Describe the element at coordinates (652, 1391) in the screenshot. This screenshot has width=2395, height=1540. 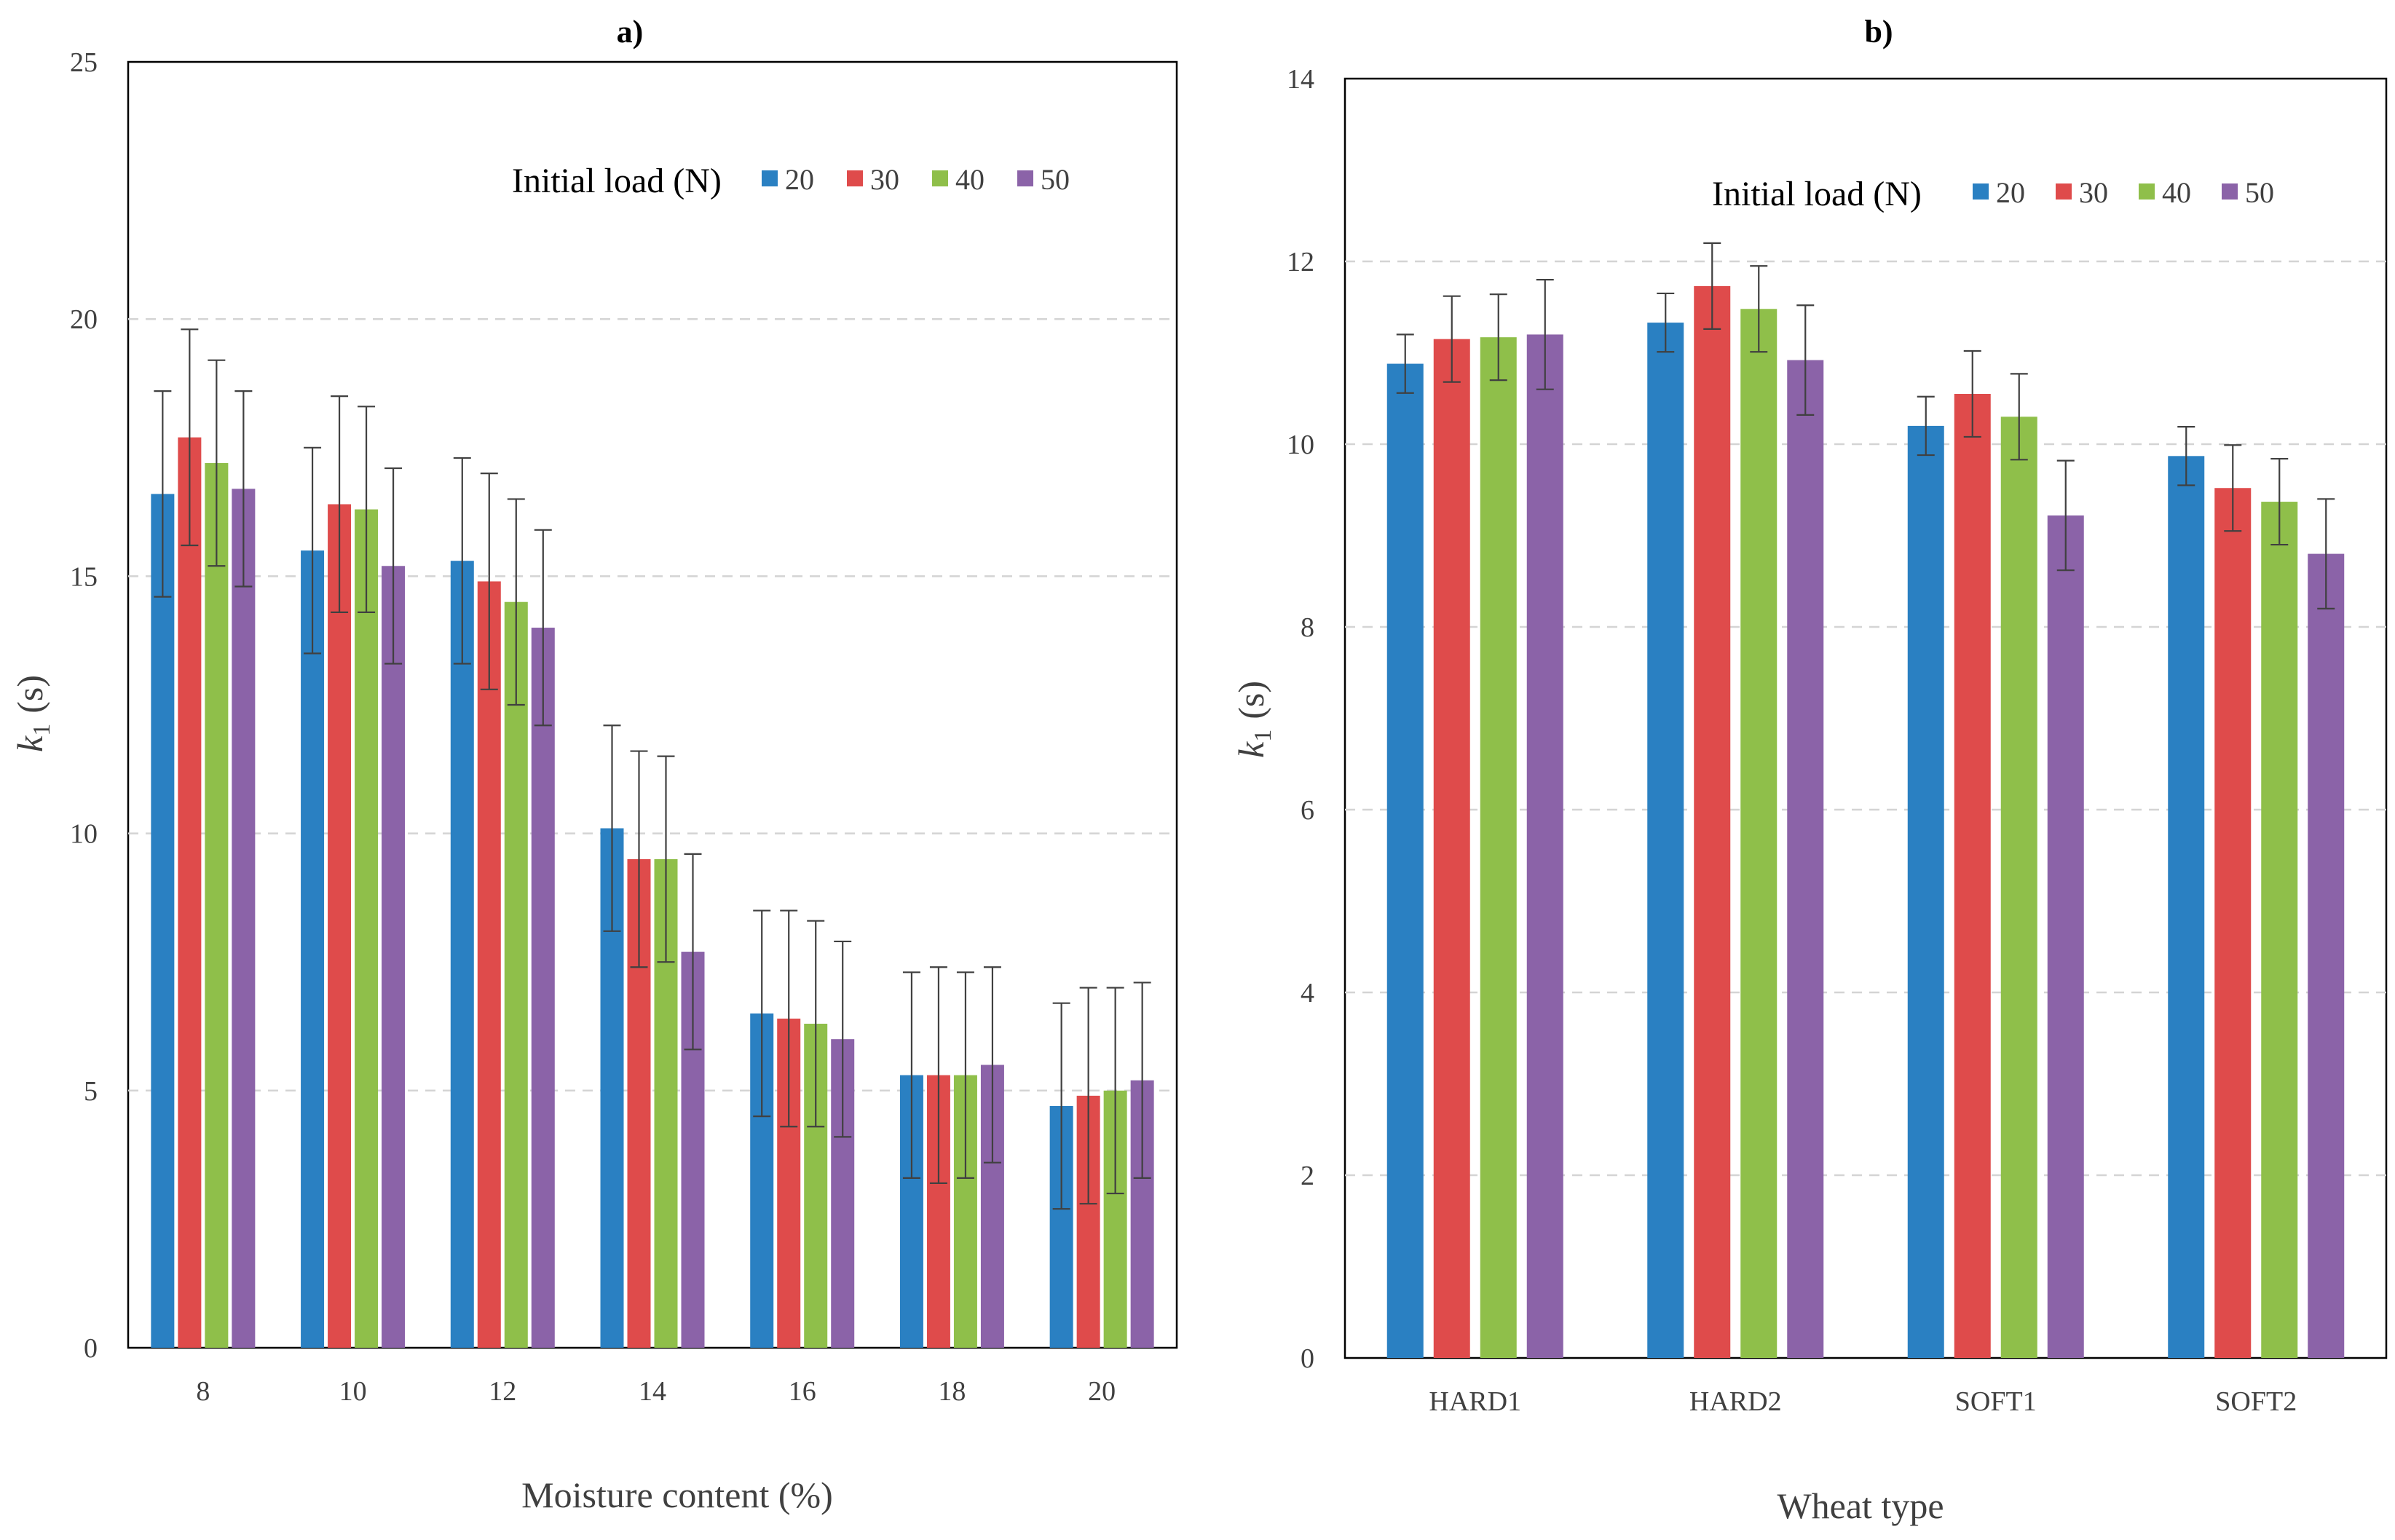
I see `x-tick-label: 14` at that location.